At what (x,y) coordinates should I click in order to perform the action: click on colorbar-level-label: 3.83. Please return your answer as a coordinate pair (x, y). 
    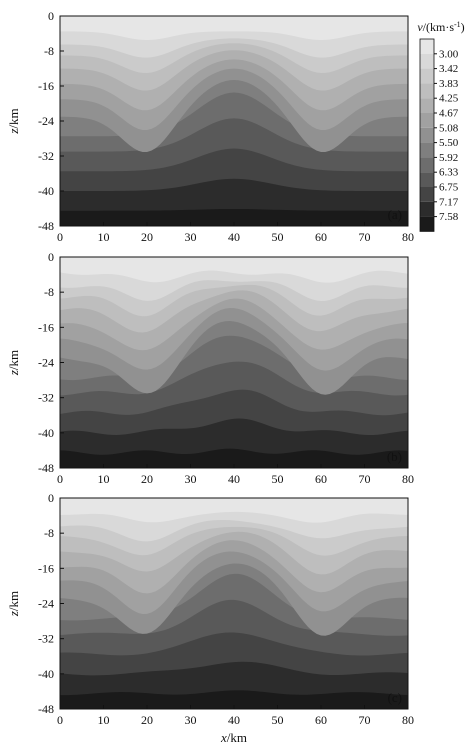
    Looking at the image, I should click on (449, 84).